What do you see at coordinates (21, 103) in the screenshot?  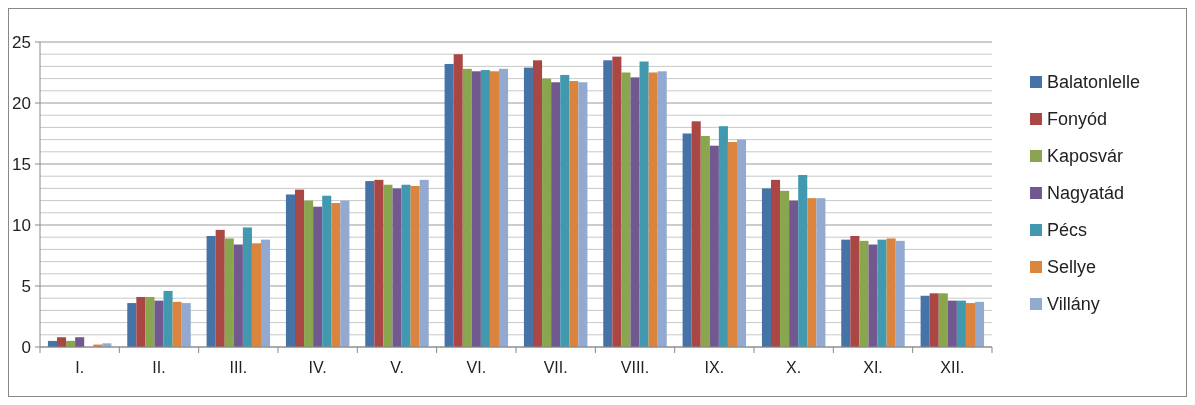 I see `y-tick-label: 20` at bounding box center [21, 103].